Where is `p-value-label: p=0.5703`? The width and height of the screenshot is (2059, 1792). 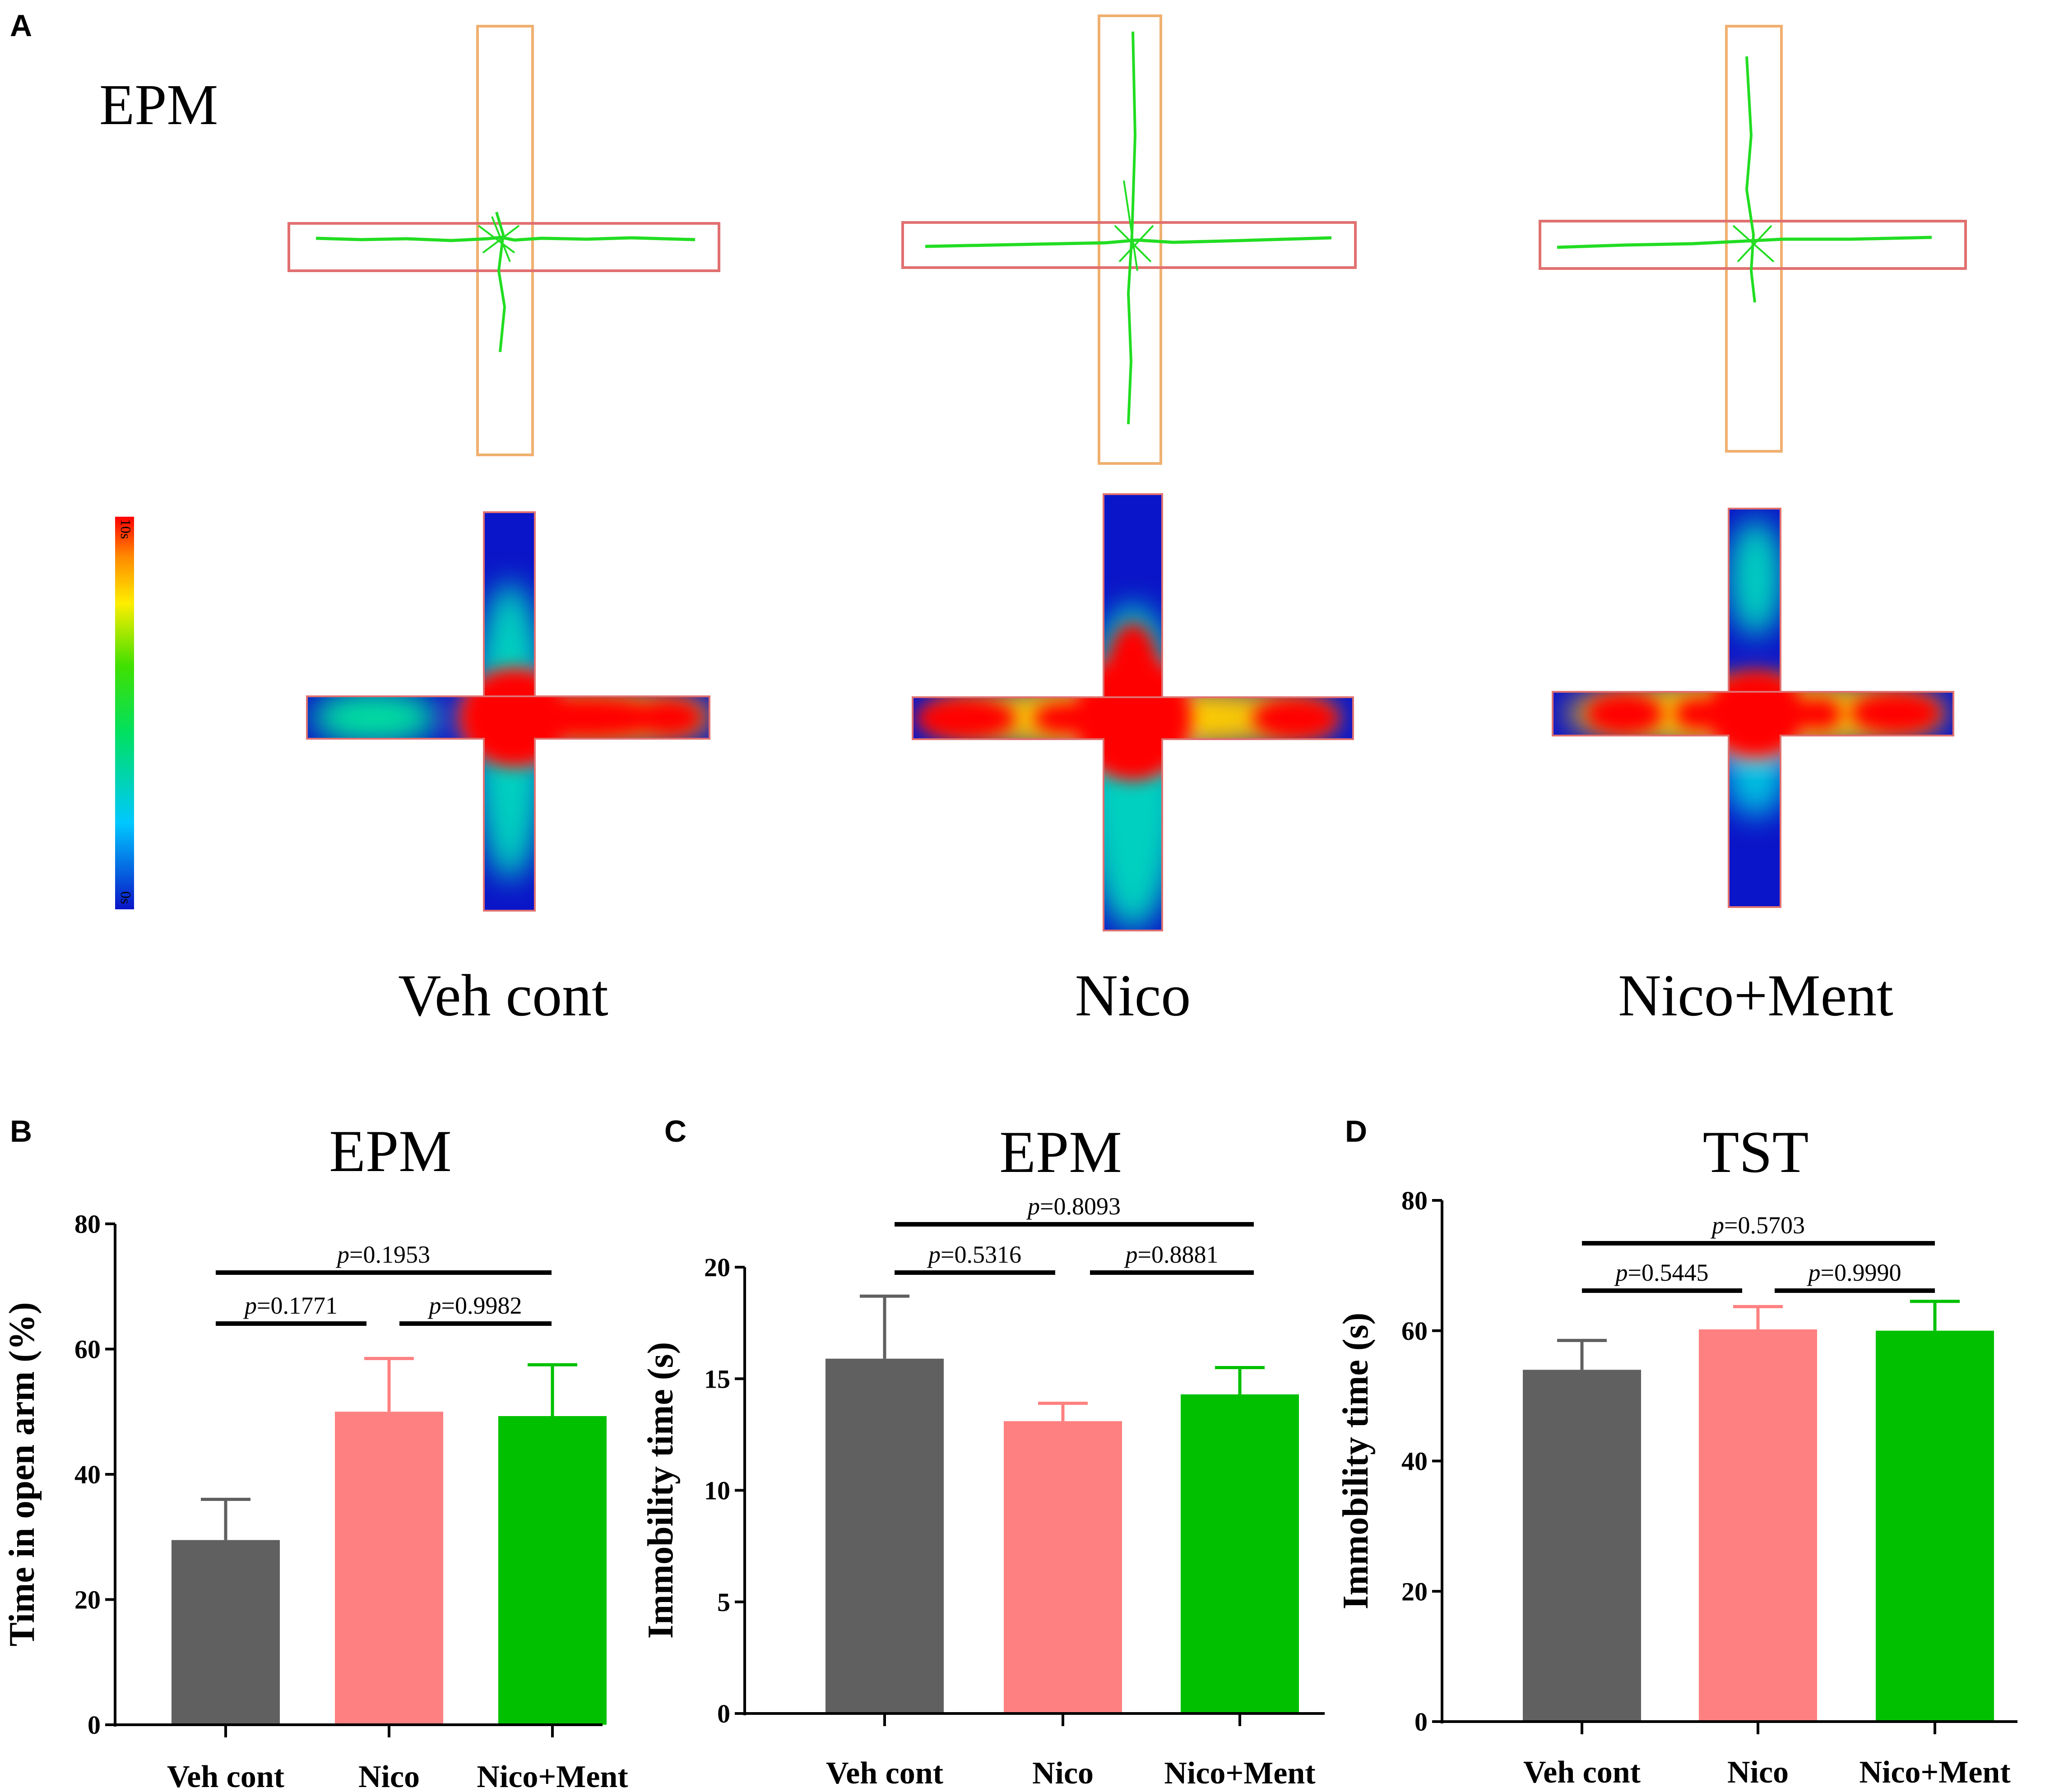 p-value-label: p=0.5703 is located at coordinates (1757, 1226).